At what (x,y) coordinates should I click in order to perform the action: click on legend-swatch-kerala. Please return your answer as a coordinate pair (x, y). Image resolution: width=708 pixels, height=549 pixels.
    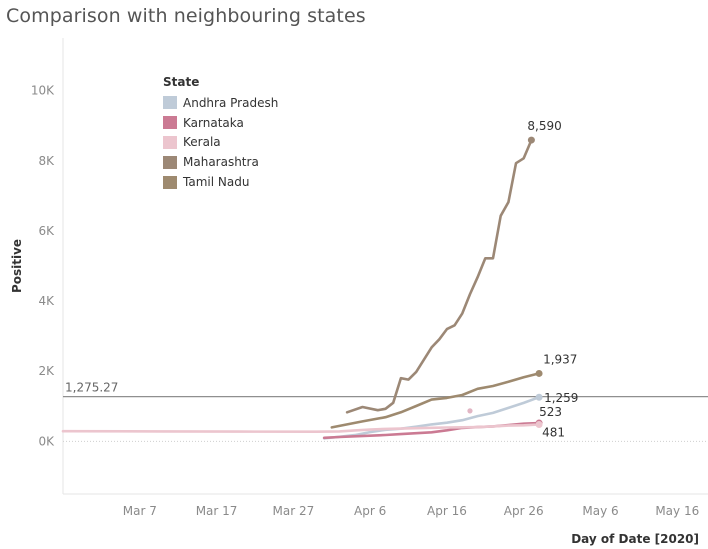
    Looking at the image, I should click on (170, 142).